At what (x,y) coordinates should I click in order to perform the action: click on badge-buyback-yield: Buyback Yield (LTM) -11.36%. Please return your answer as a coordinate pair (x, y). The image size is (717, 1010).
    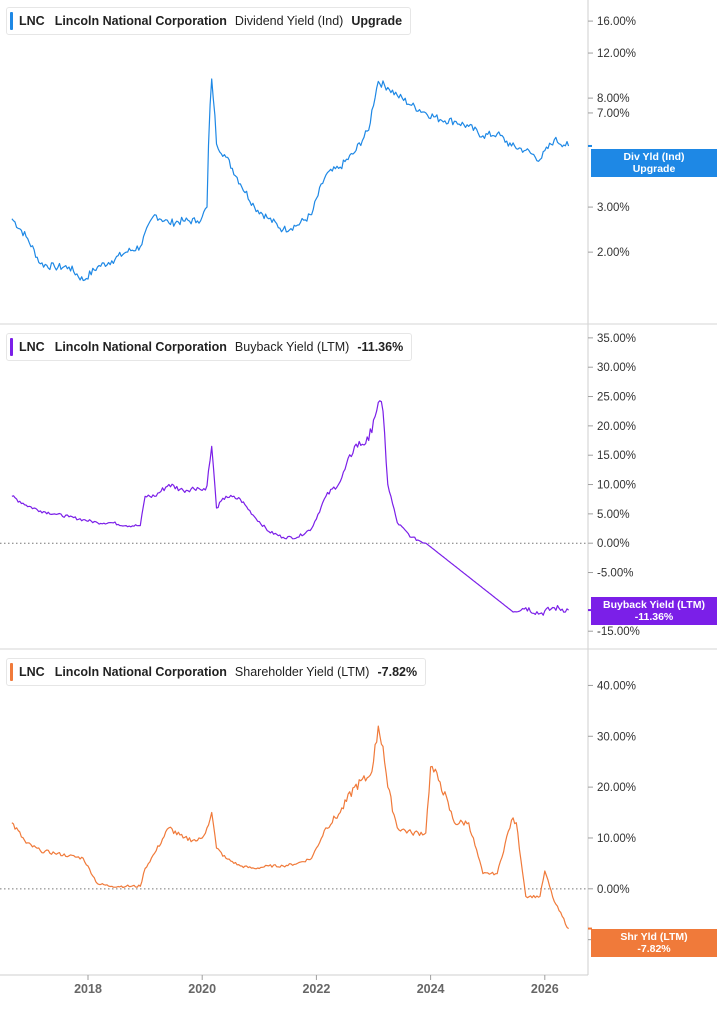
    Looking at the image, I should click on (654, 611).